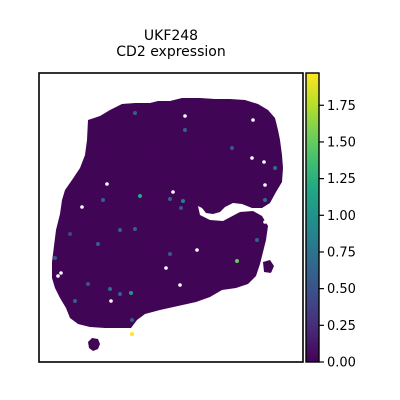  Describe the element at coordinates (341, 216) in the screenshot. I see `colorbar-tick-label: 1.00` at that location.